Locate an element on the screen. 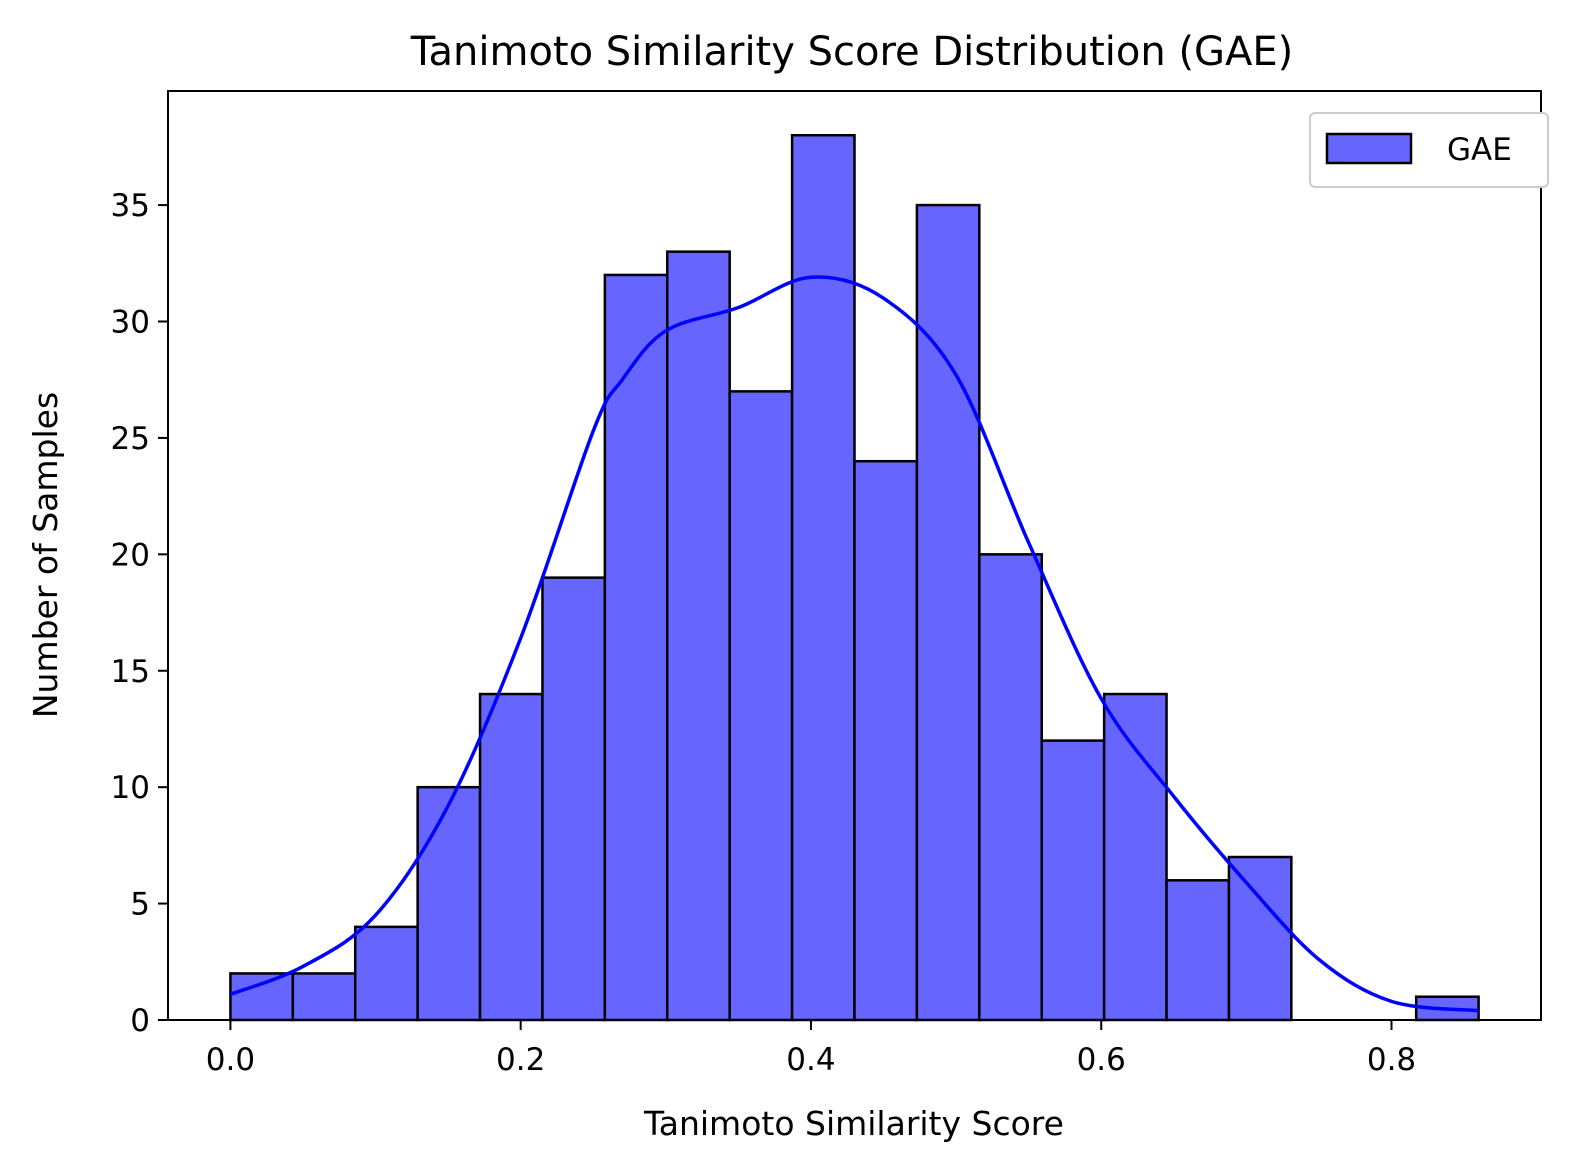 The width and height of the screenshot is (1593, 1172). x-tick-label: 0.4 is located at coordinates (810, 1060).